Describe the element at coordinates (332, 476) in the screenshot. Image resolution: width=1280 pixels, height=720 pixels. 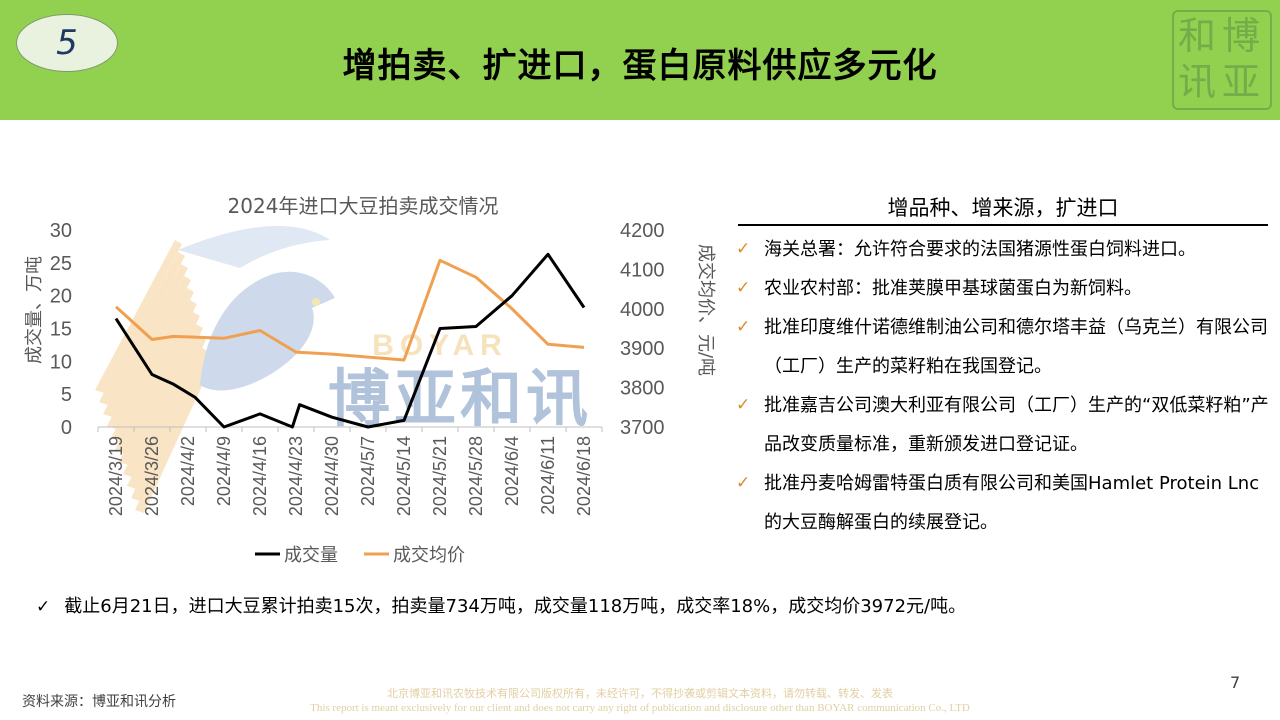
I see `x-tick-label: 2024/4/30` at that location.